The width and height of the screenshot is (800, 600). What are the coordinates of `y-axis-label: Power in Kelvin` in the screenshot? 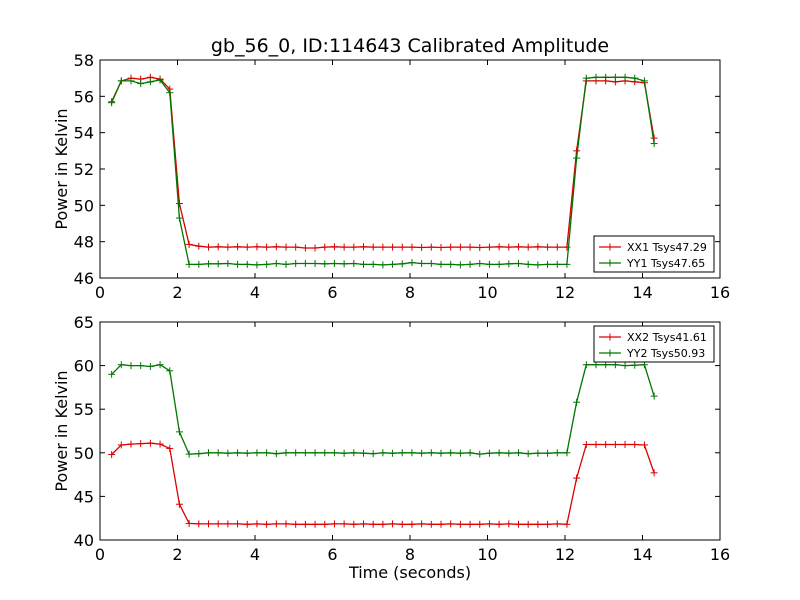 It's located at (61, 168).